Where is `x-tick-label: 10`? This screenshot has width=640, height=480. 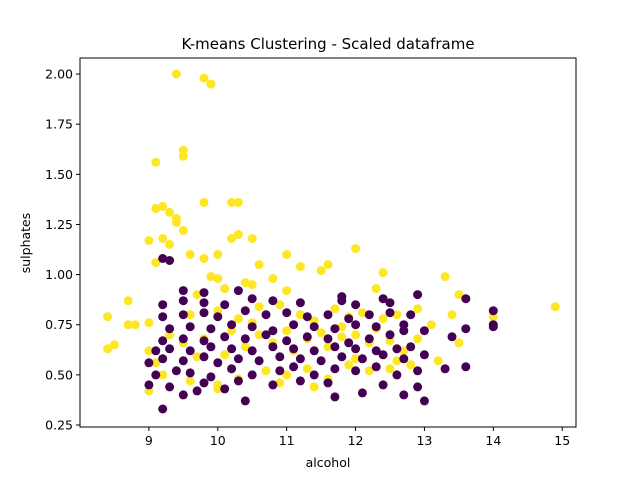
x-tick-label: 10 is located at coordinates (218, 440).